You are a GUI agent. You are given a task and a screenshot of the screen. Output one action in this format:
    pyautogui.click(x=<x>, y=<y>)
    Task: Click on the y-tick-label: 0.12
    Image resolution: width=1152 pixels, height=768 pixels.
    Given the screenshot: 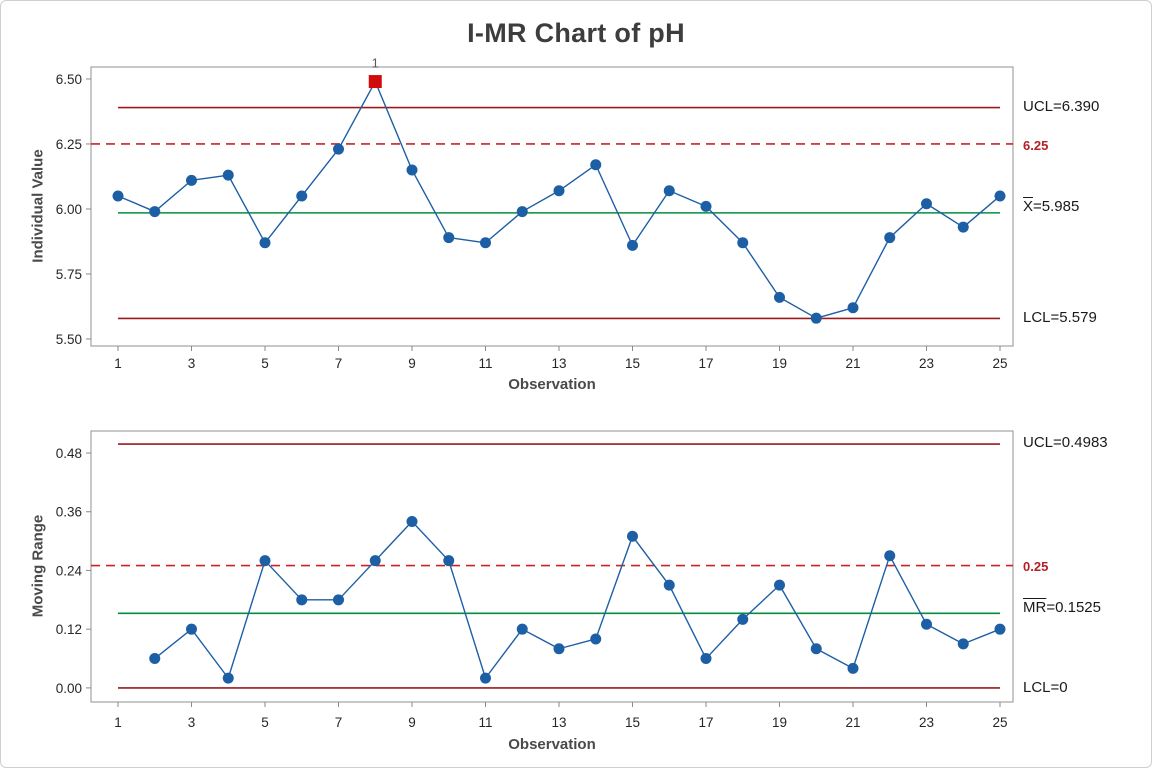 What is the action you would take?
    pyautogui.click(x=69, y=629)
    